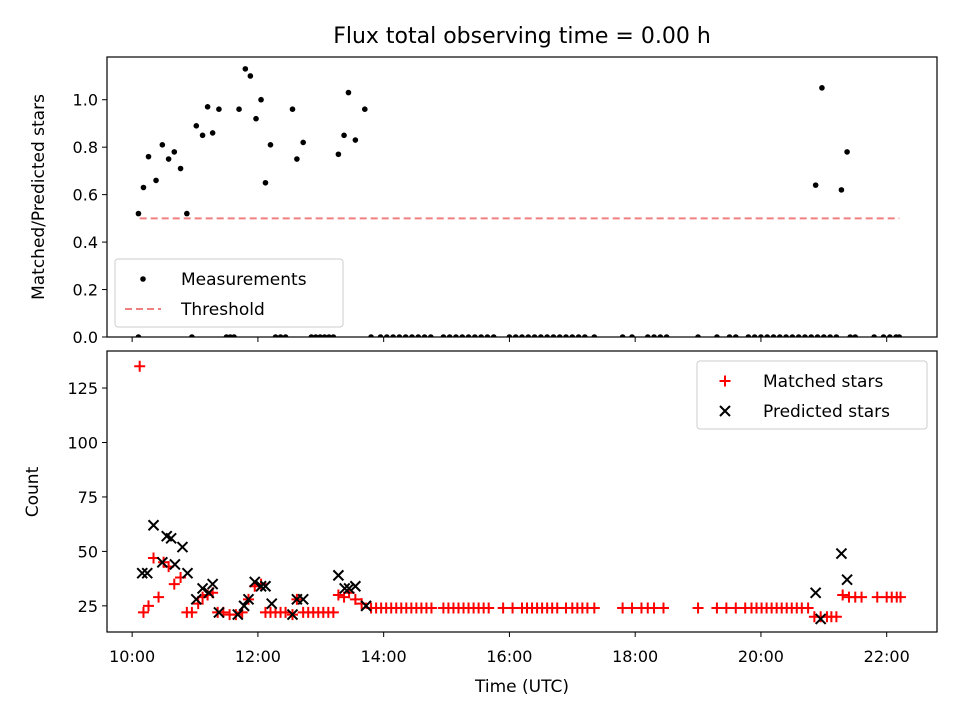 The width and height of the screenshot is (960, 720). I want to click on legend-label: Measurements, so click(244, 280).